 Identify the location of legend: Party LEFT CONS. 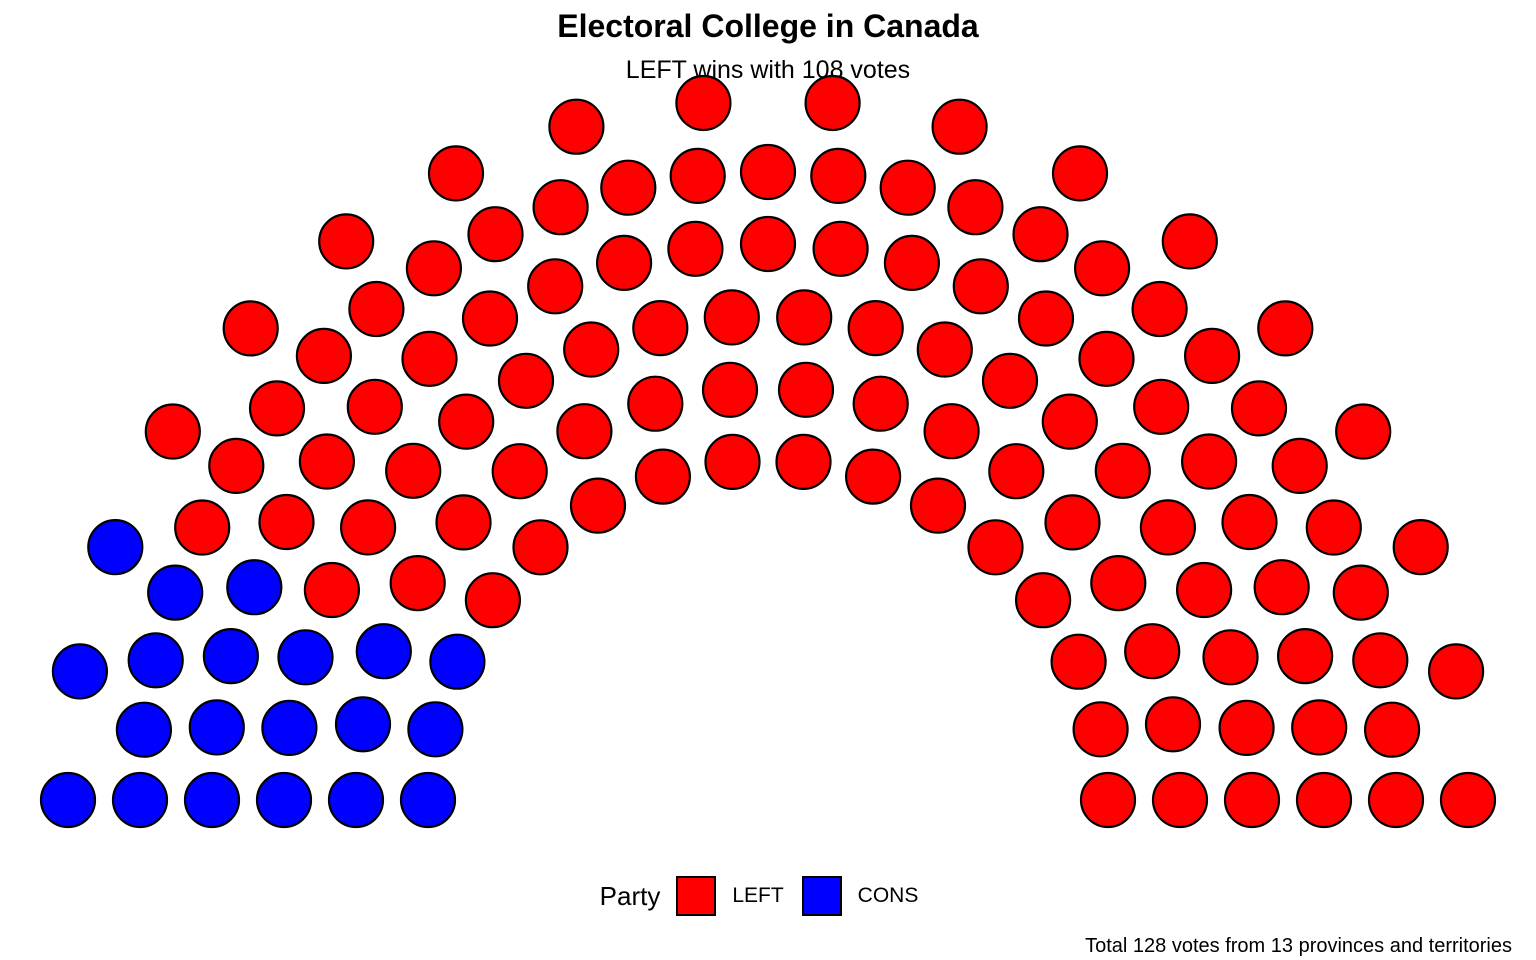
(768, 896).